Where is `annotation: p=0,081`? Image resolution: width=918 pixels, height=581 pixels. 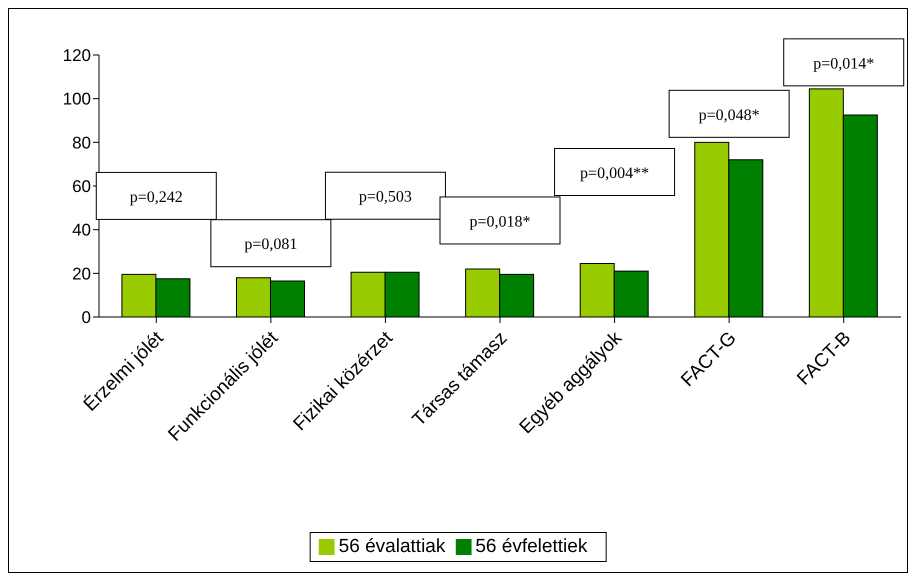
annotation: p=0,081 is located at coordinates (271, 245).